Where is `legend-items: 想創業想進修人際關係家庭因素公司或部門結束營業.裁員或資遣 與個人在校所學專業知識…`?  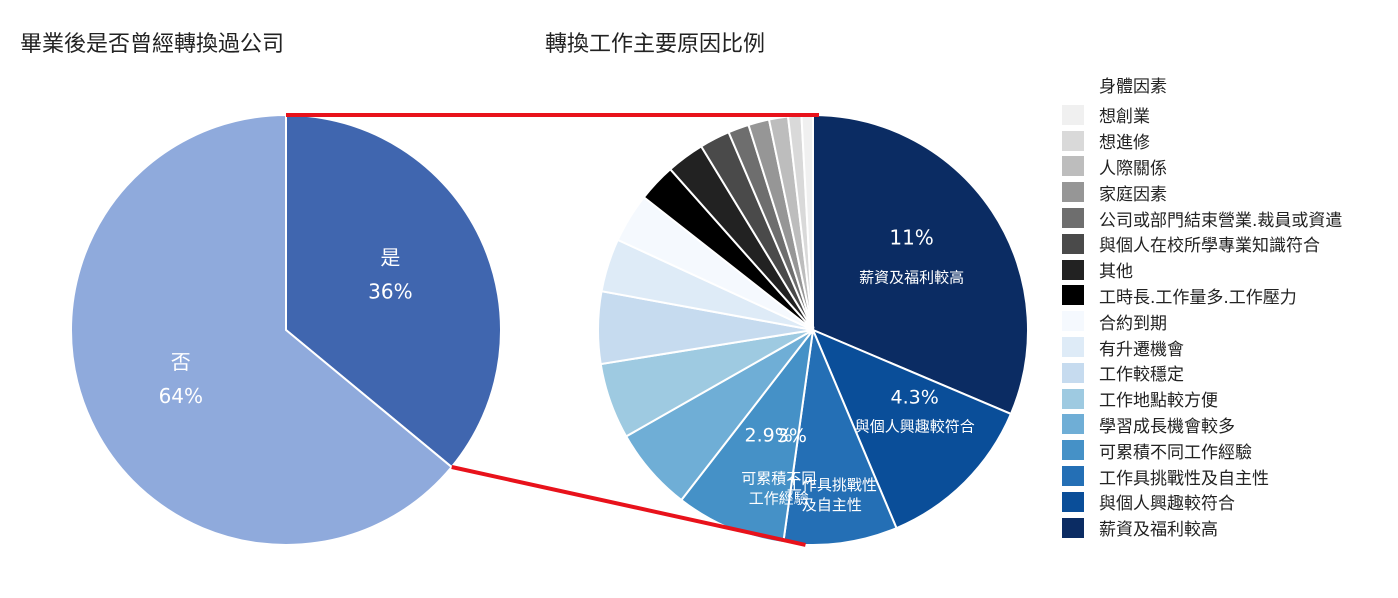
legend-items: 想創業想進修人際關係家庭因素公司或部門結束營業.裁員或資遣 與個人在校所學專業知識… is located at coordinates (1202, 321).